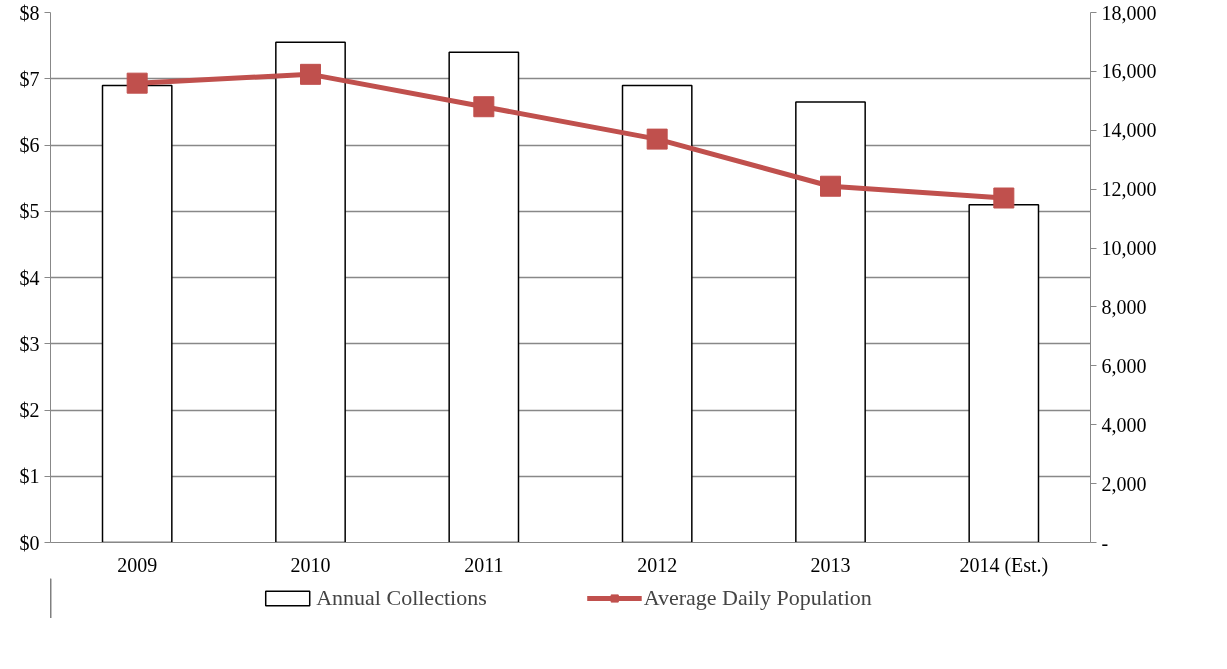 The width and height of the screenshot is (1227, 669). I want to click on x-tick-label: 2011, so click(484, 564).